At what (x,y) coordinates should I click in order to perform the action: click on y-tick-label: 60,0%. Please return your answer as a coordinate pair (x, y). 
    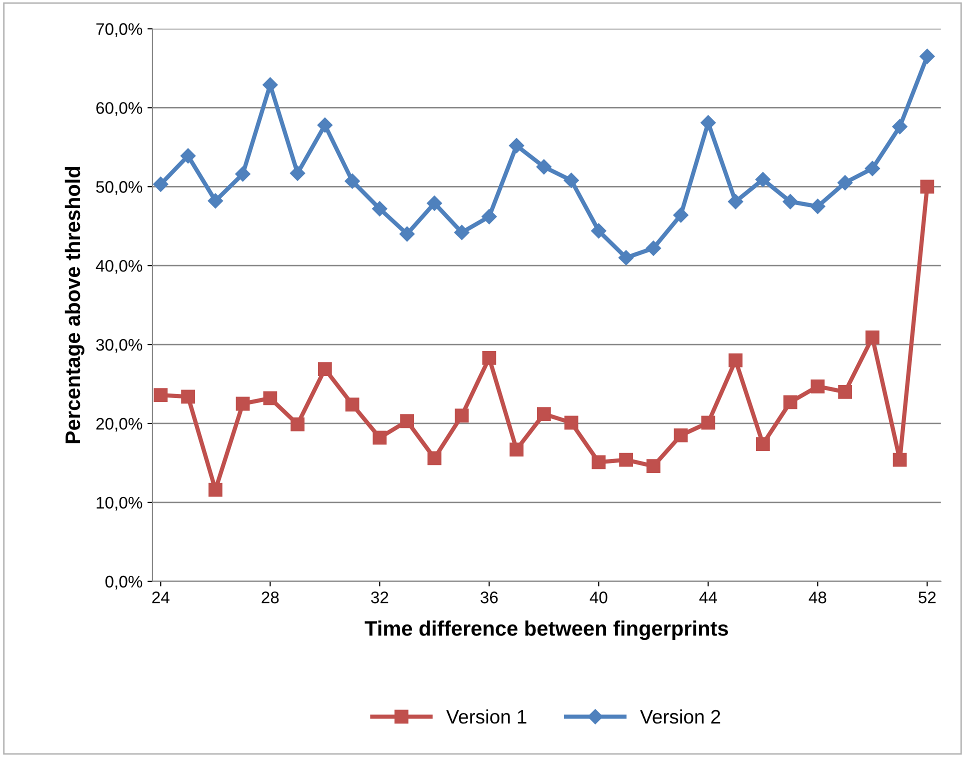
    Looking at the image, I should click on (119, 109).